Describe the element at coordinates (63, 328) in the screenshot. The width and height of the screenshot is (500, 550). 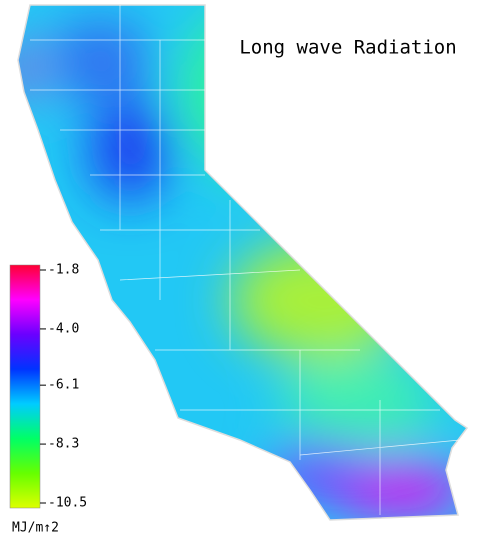
I see `colorbar-tick-label: -4.0` at that location.